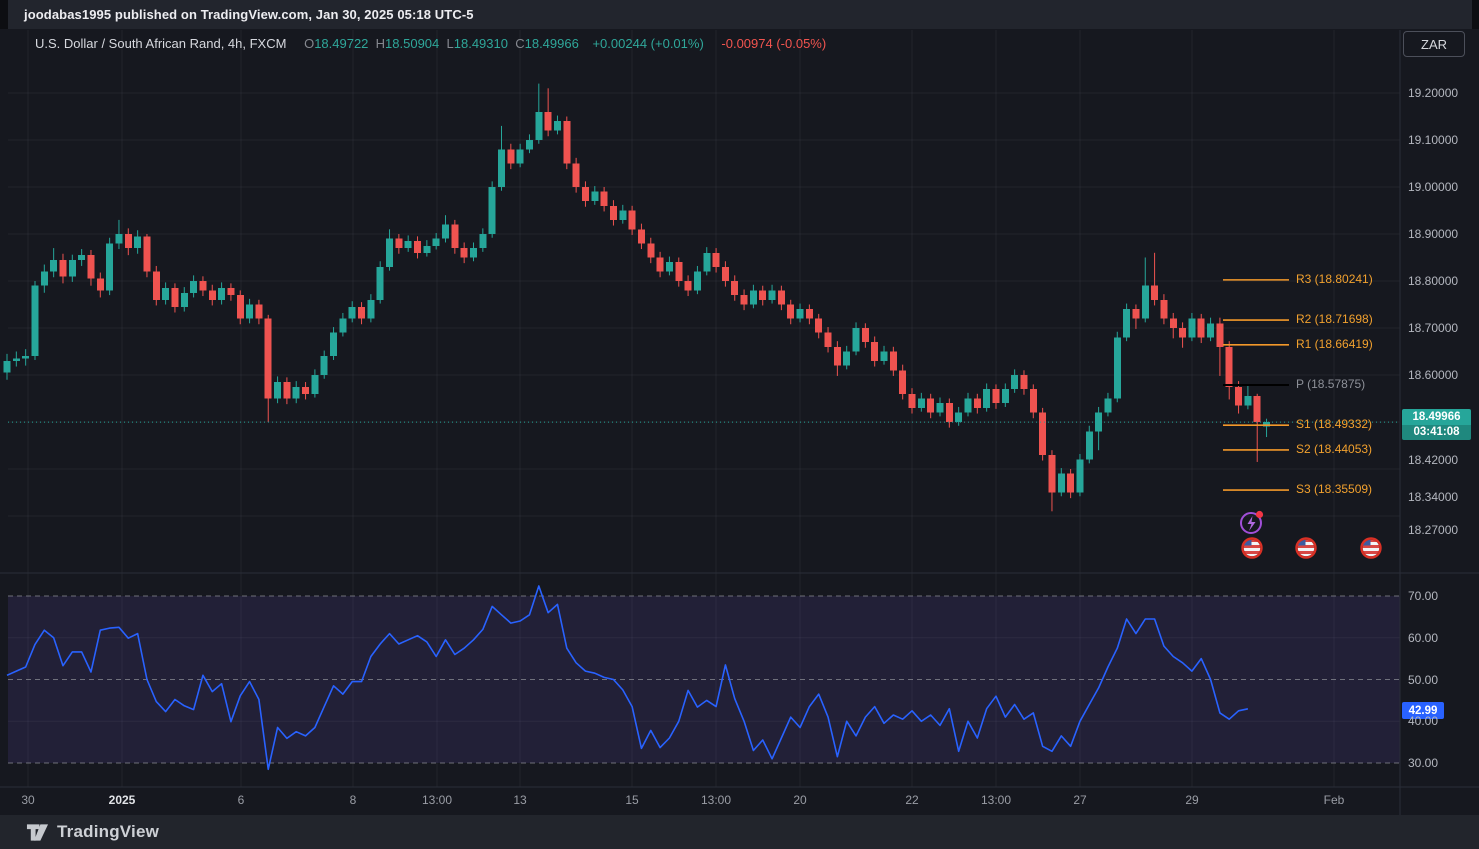  What do you see at coordinates (1423, 721) in the screenshot?
I see `rsi-axis-label: 40.00` at bounding box center [1423, 721].